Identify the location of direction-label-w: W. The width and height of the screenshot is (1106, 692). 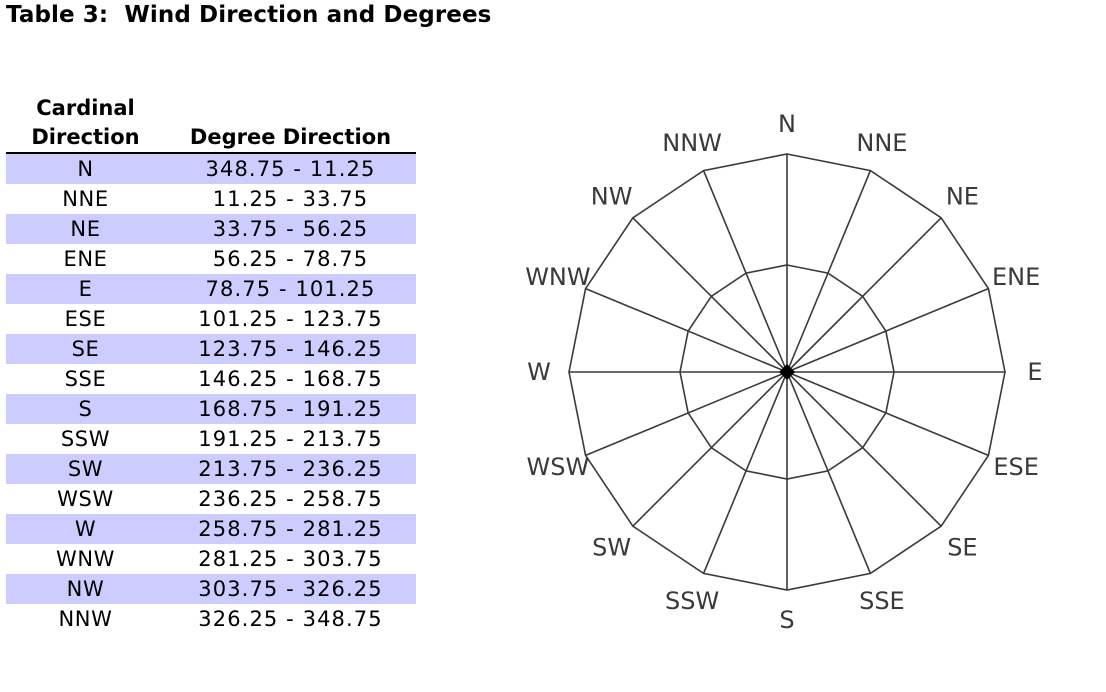
(539, 372).